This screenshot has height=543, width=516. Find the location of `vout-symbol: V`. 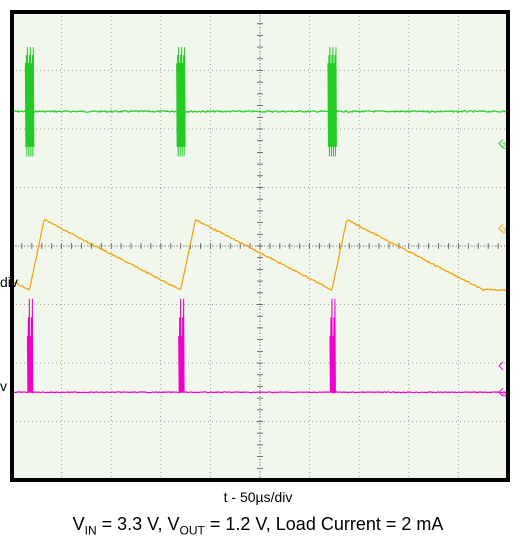

vout-symbol: V is located at coordinates (173, 524).